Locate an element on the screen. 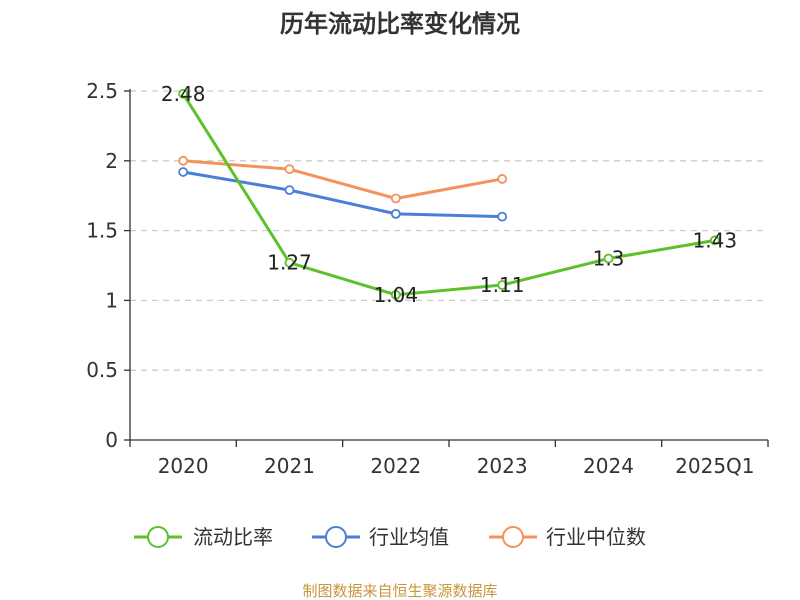 This screenshot has height=600, width=800. data-label: 1.27 is located at coordinates (289, 263).